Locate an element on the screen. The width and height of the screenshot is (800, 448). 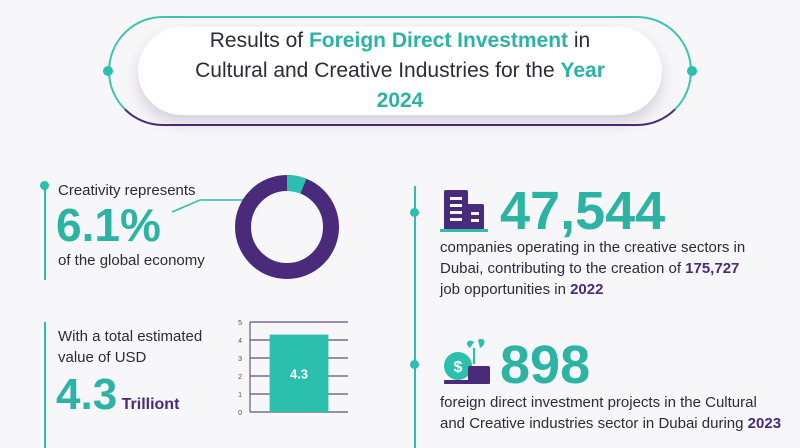
left-divider-top is located at coordinates (45, 232).